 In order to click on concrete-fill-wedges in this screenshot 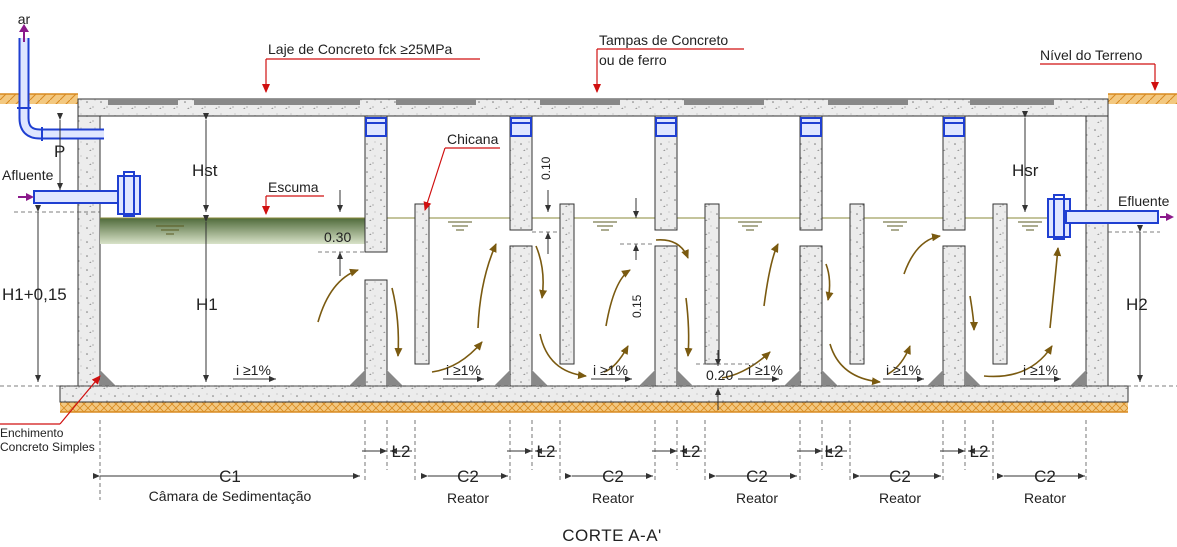, I will do `click(593, 378)`.